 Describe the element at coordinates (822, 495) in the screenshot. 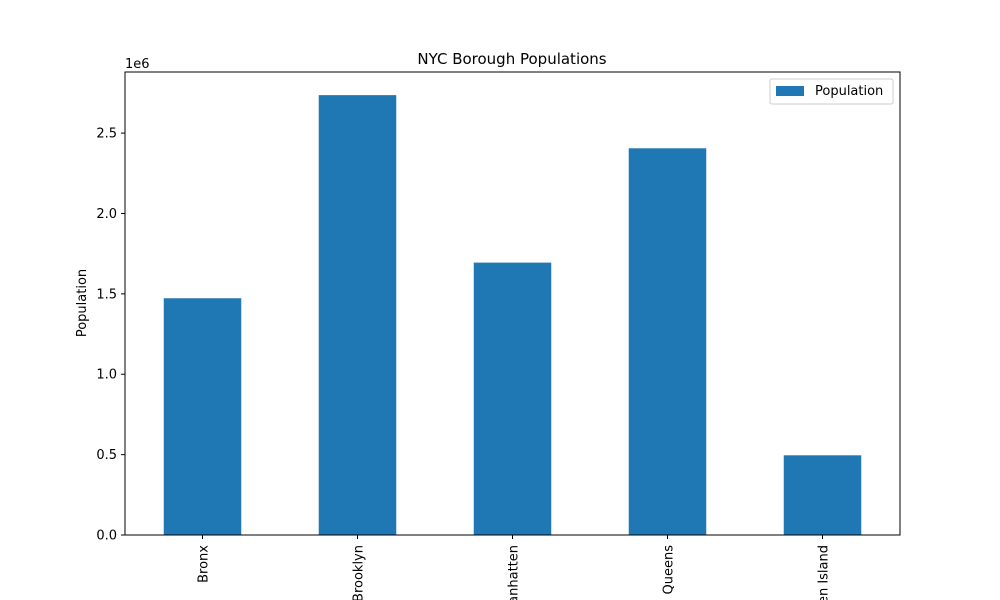

I see `bar-staten-island` at that location.